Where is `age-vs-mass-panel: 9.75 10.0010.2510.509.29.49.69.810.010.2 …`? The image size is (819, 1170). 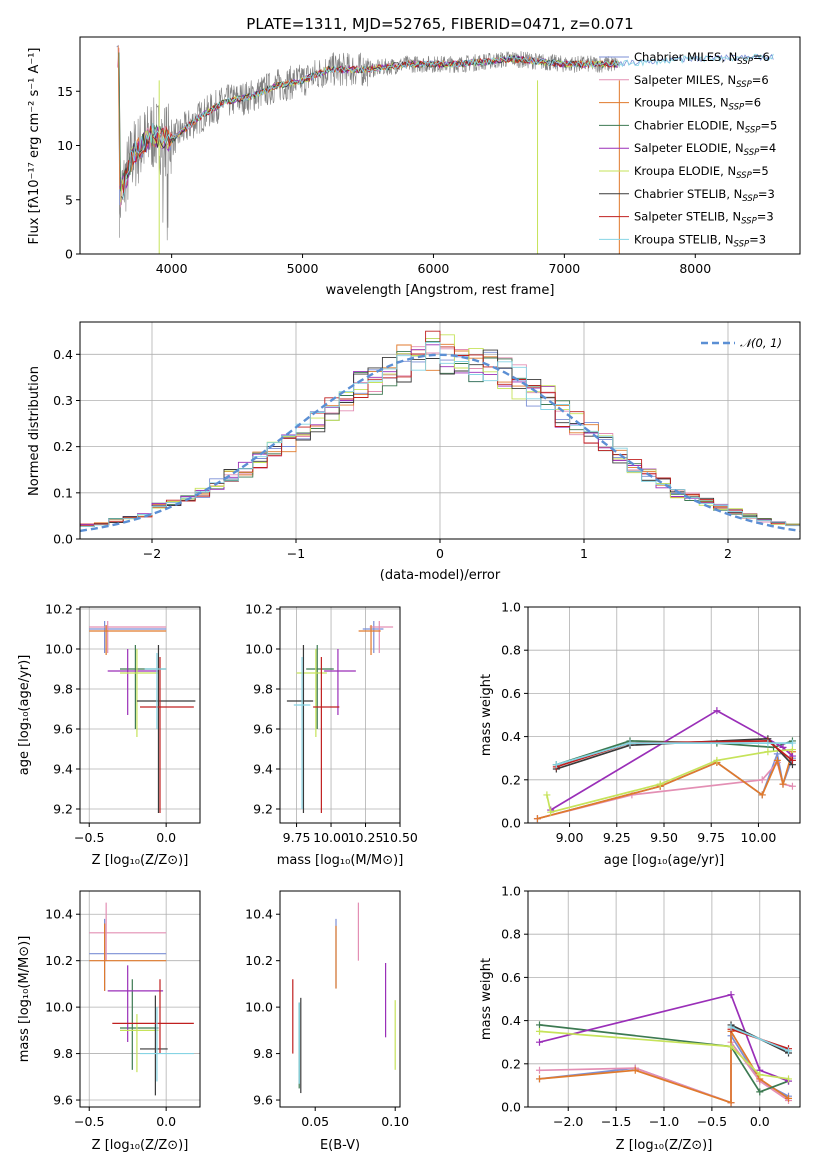 age-vs-mass-panel: 9.75 10.0010.2510.509.29.49.69.810.010.2 … is located at coordinates (331, 735).